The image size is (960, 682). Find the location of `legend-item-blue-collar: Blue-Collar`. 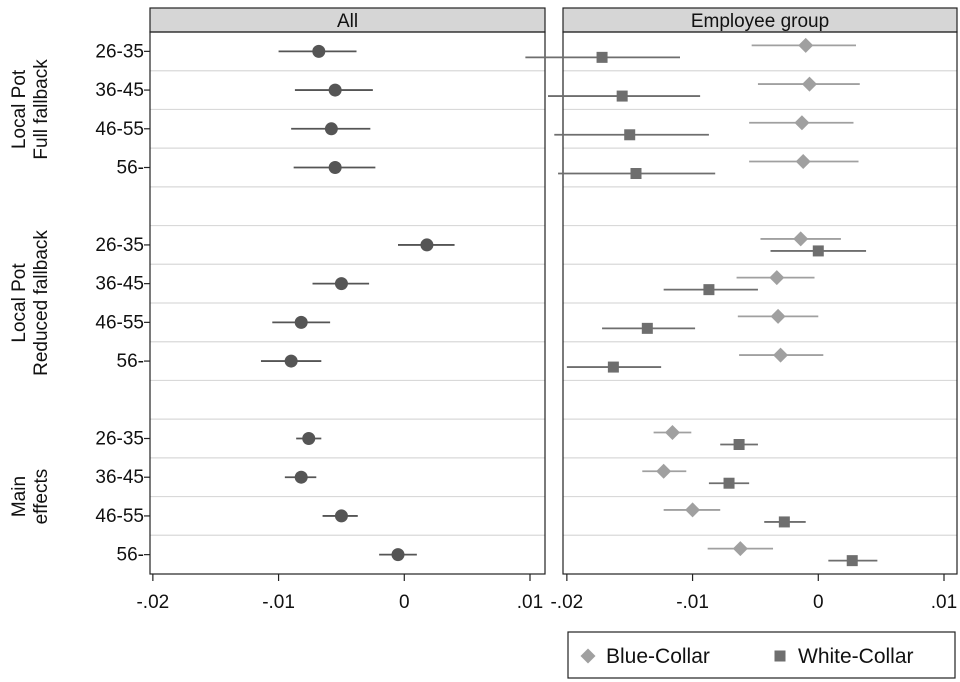

legend-item-blue-collar: Blue-Collar is located at coordinates (645, 656).